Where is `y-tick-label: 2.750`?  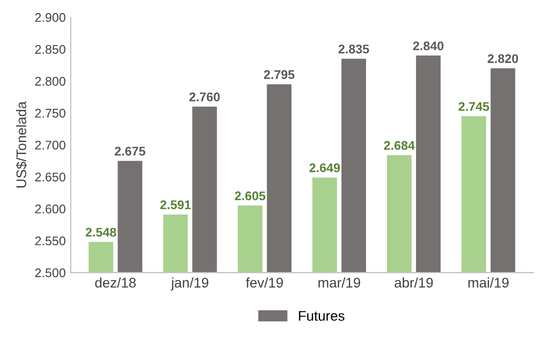 y-tick-label: 2.750 is located at coordinates (50, 113).